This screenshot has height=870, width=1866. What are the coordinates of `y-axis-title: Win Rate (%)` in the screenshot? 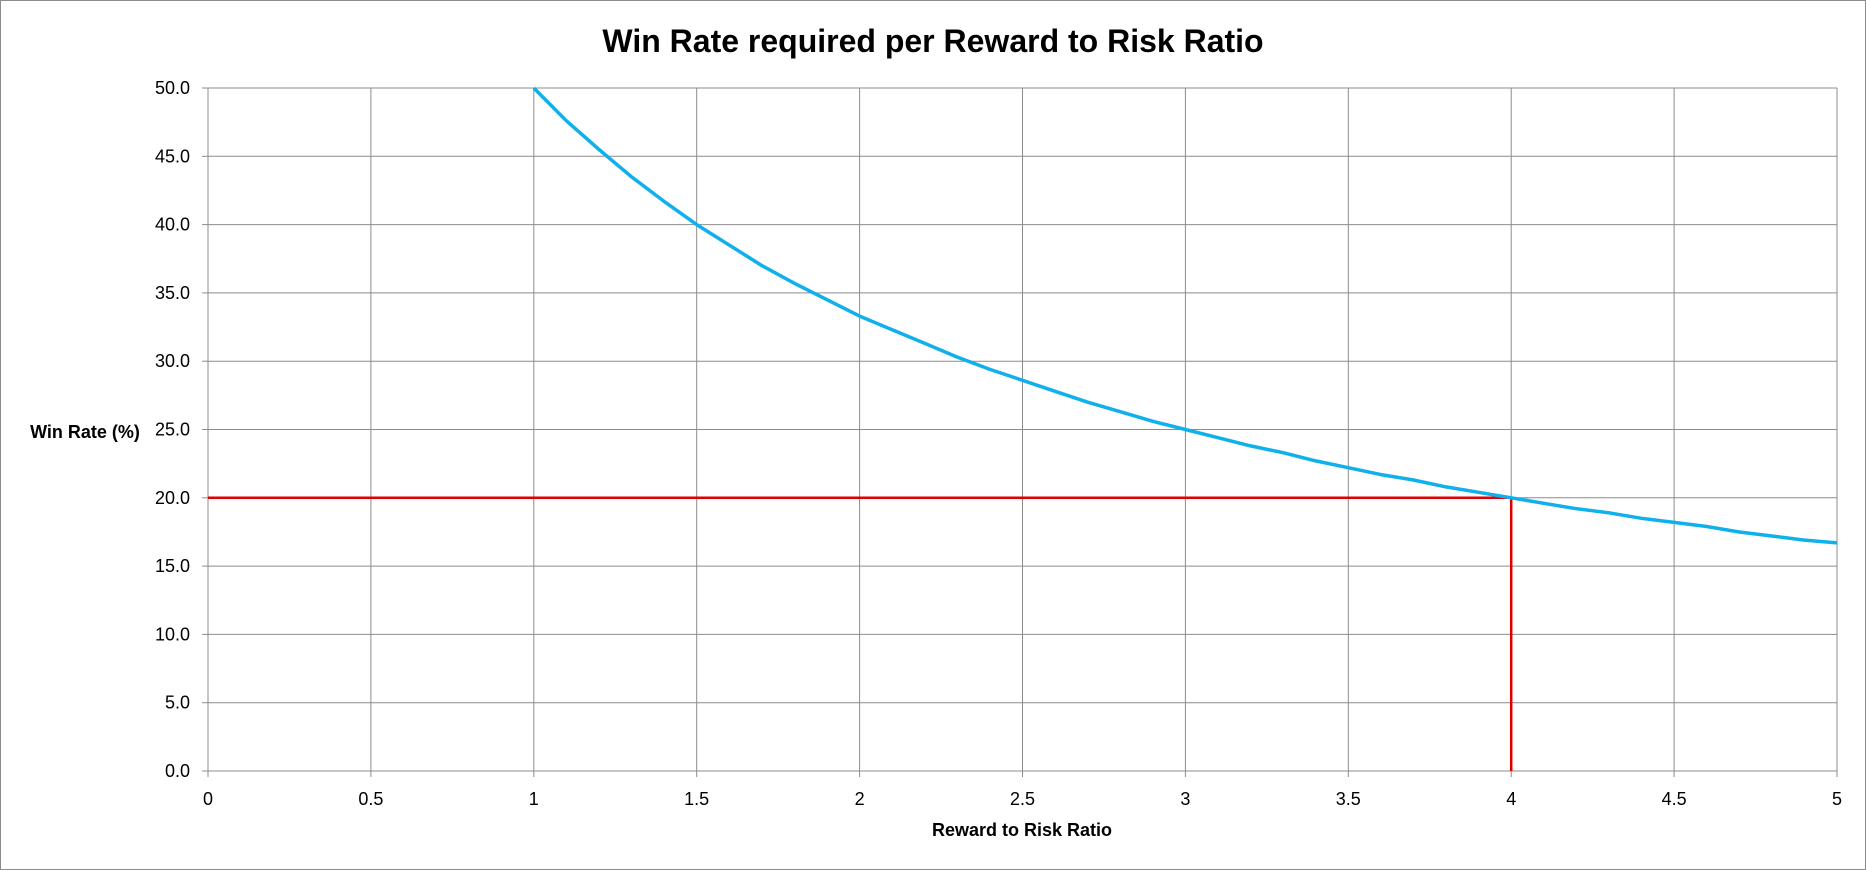 It's located at (85, 432).